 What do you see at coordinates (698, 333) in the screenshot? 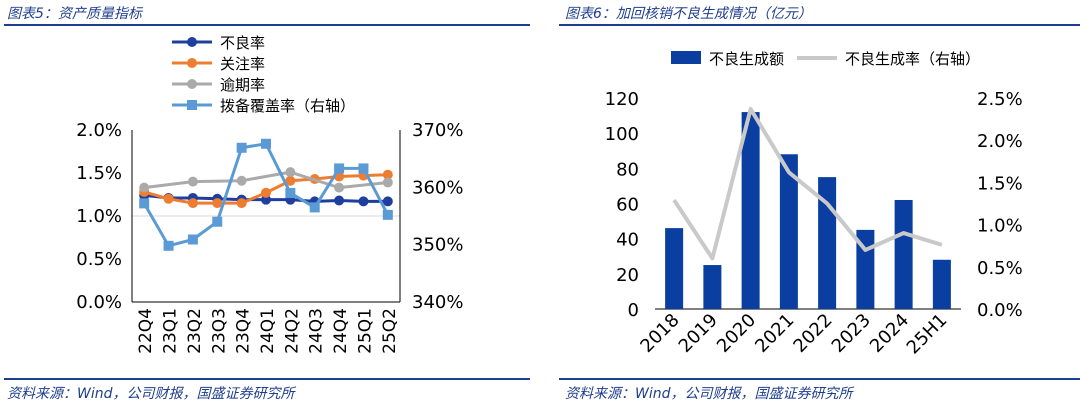
I see `x-tick-label: 2019` at bounding box center [698, 333].